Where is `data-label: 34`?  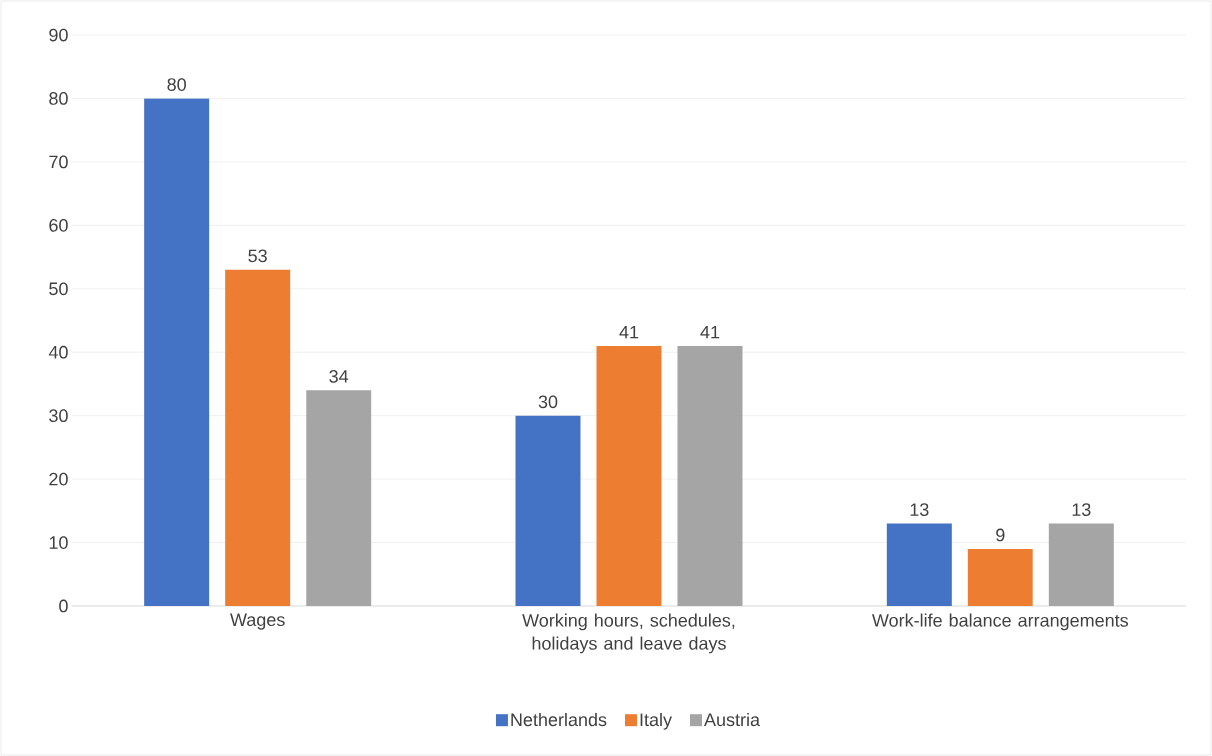
data-label: 34 is located at coordinates (339, 376).